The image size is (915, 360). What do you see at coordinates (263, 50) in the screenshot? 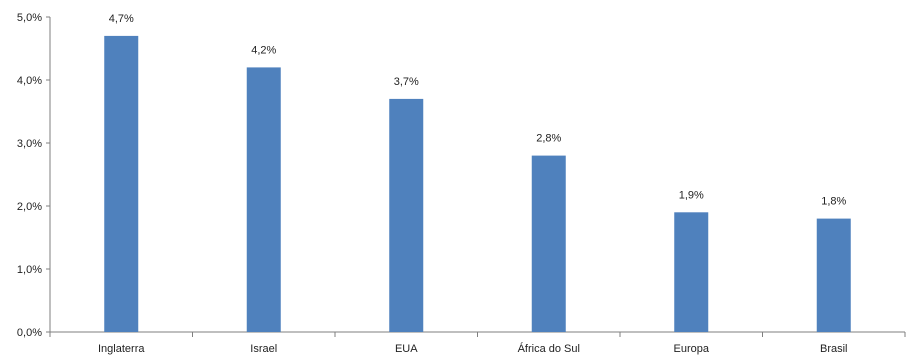
I see `data-label: 4,2%` at bounding box center [263, 50].